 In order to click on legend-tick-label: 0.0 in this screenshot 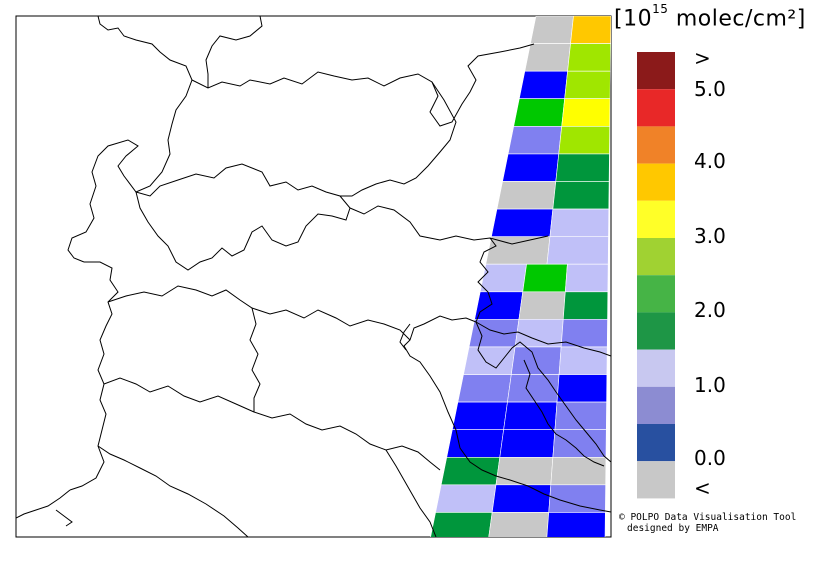, I will do `click(710, 458)`.